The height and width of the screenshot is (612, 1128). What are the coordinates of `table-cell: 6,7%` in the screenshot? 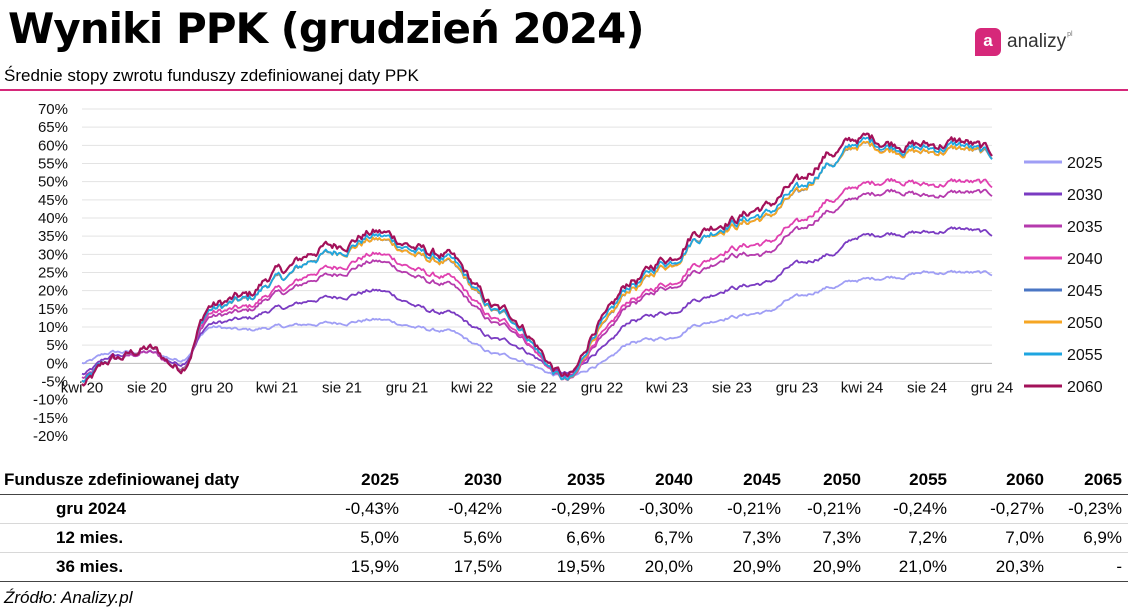 It's located at (655, 538).